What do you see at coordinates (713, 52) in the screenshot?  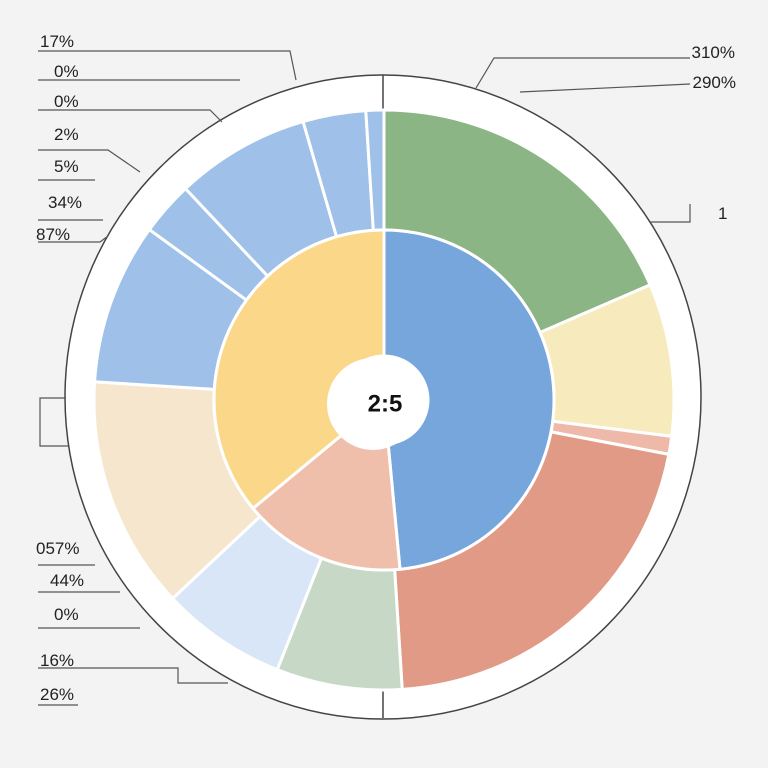 I see `pct-label: 310%` at bounding box center [713, 52].